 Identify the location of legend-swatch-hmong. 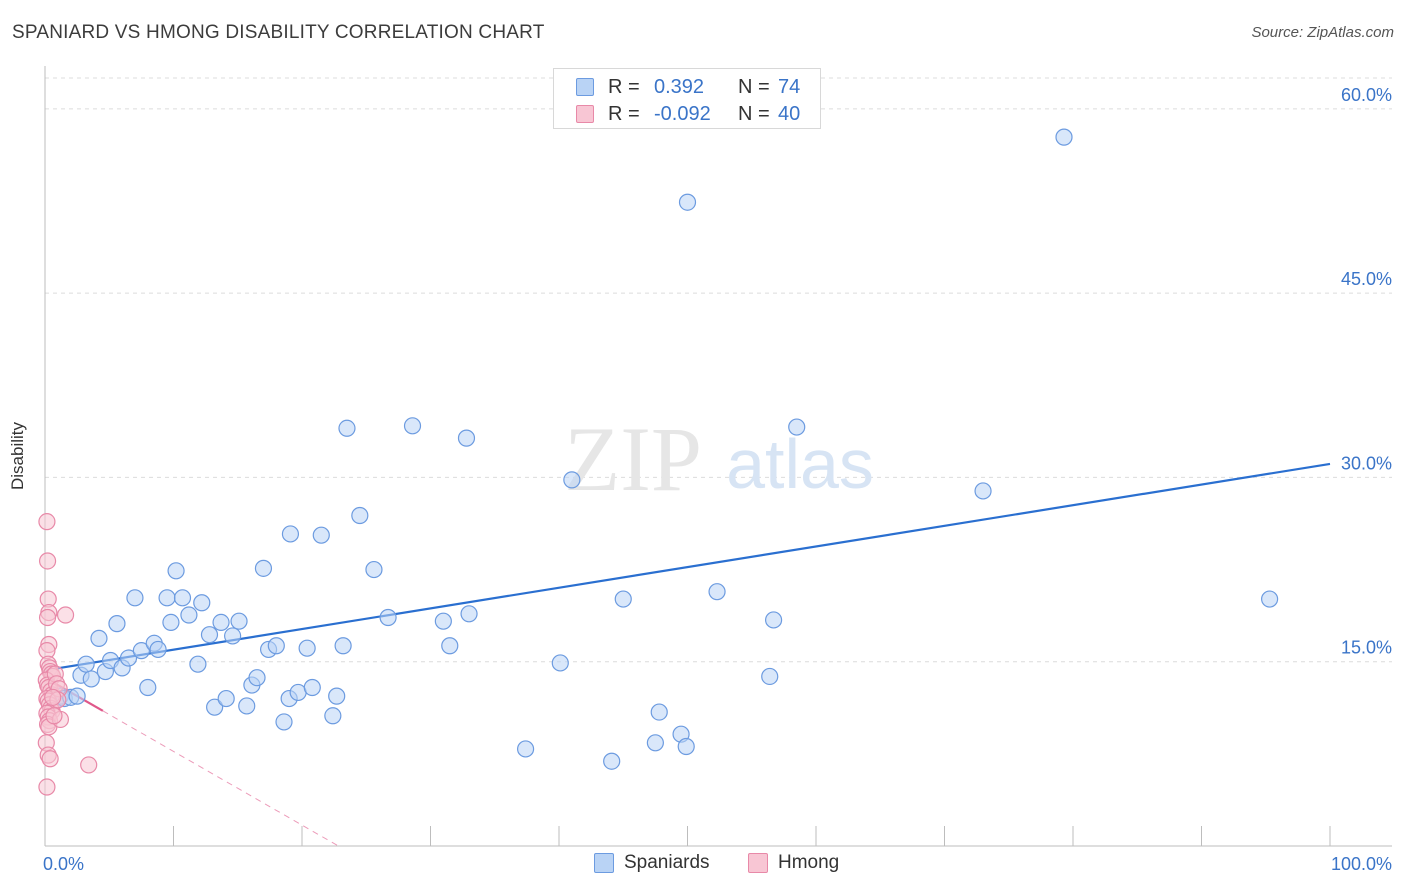
(585, 114).